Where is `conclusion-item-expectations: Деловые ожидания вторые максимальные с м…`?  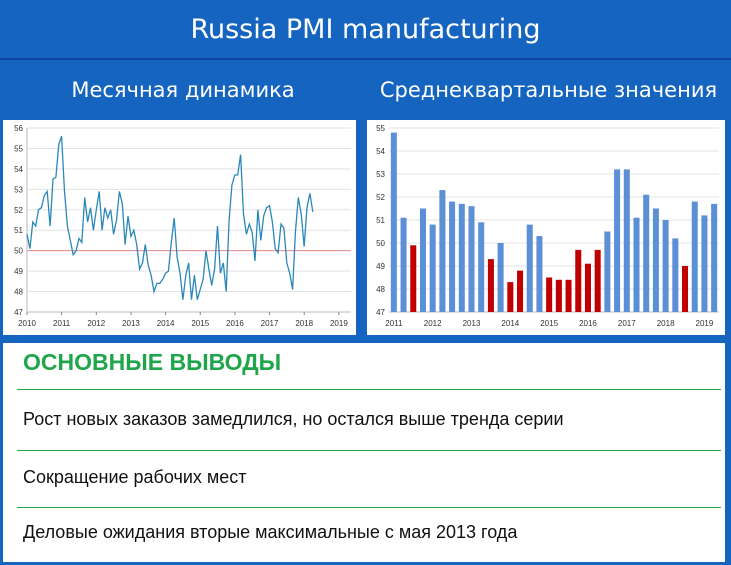
conclusion-item-expectations: Деловые ожидания вторые максимальные с м… is located at coordinates (270, 532).